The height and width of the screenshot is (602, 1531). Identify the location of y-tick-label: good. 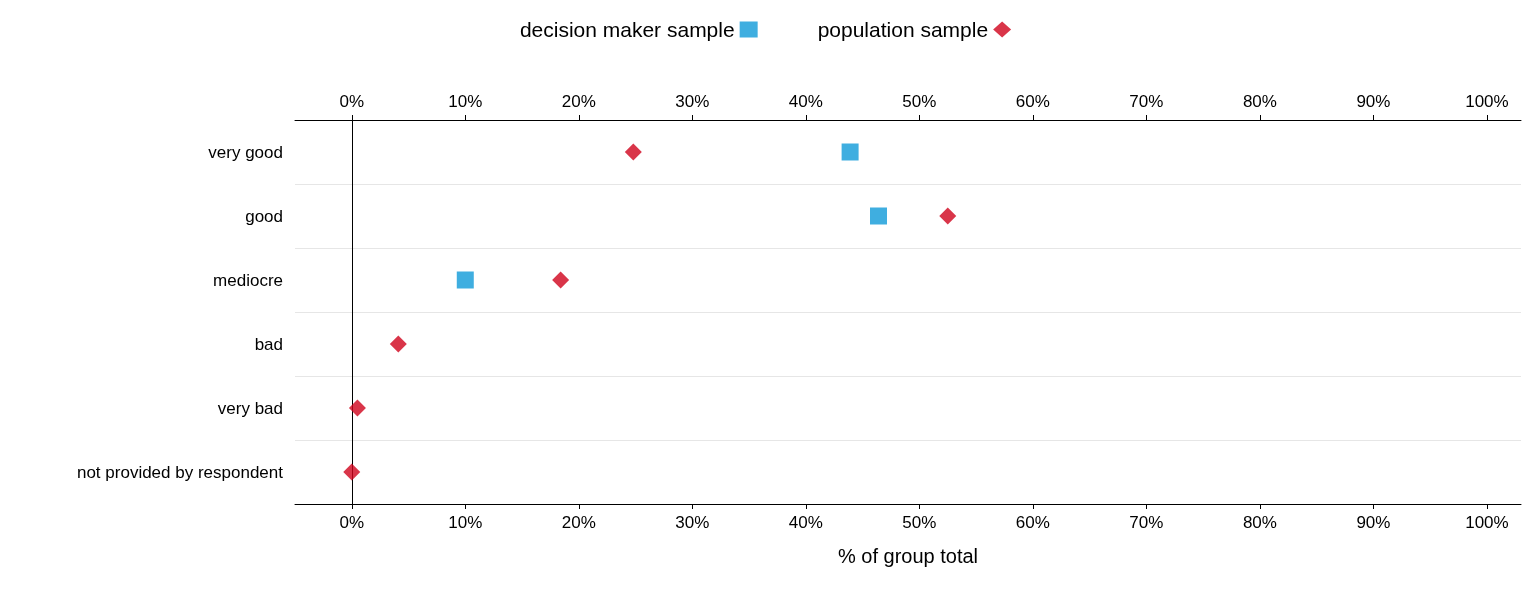
(264, 216).